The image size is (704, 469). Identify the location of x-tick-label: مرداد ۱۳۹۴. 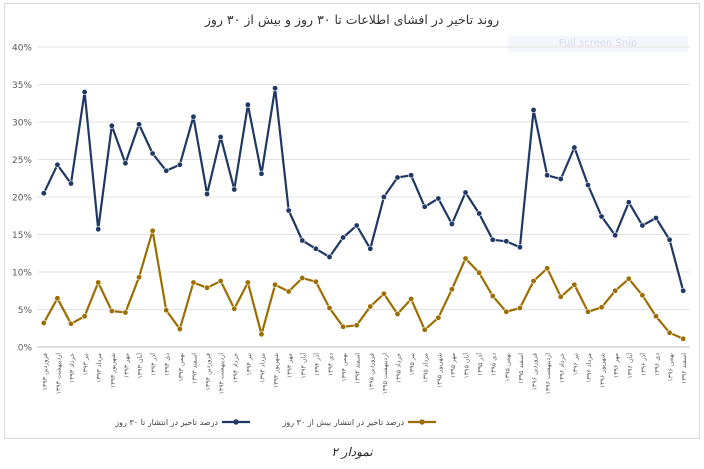
(262, 368).